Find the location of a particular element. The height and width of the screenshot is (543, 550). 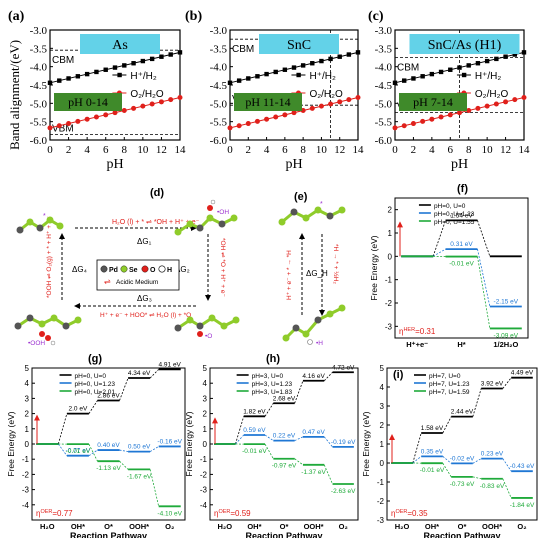

y-tick-label: -3.5 is located at coordinates (384, 49).